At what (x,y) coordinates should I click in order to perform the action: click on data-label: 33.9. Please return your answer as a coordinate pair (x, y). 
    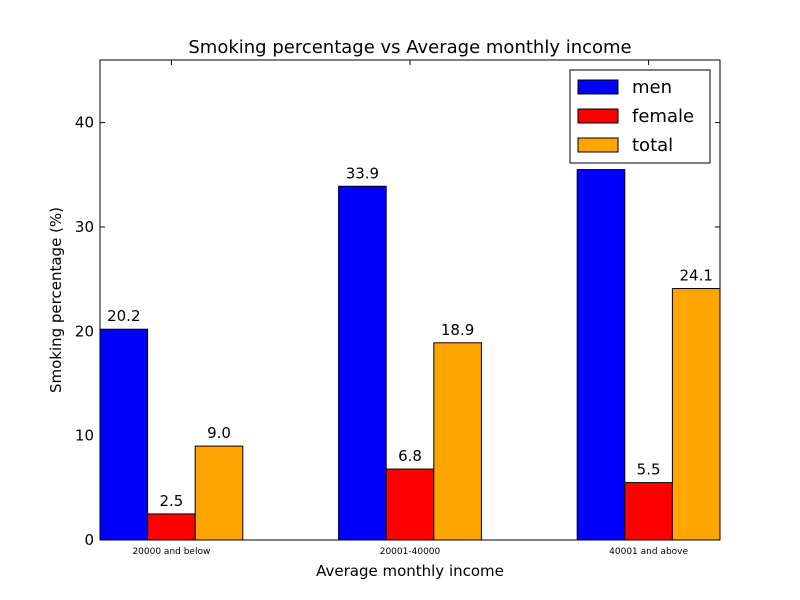
    Looking at the image, I should click on (362, 173).